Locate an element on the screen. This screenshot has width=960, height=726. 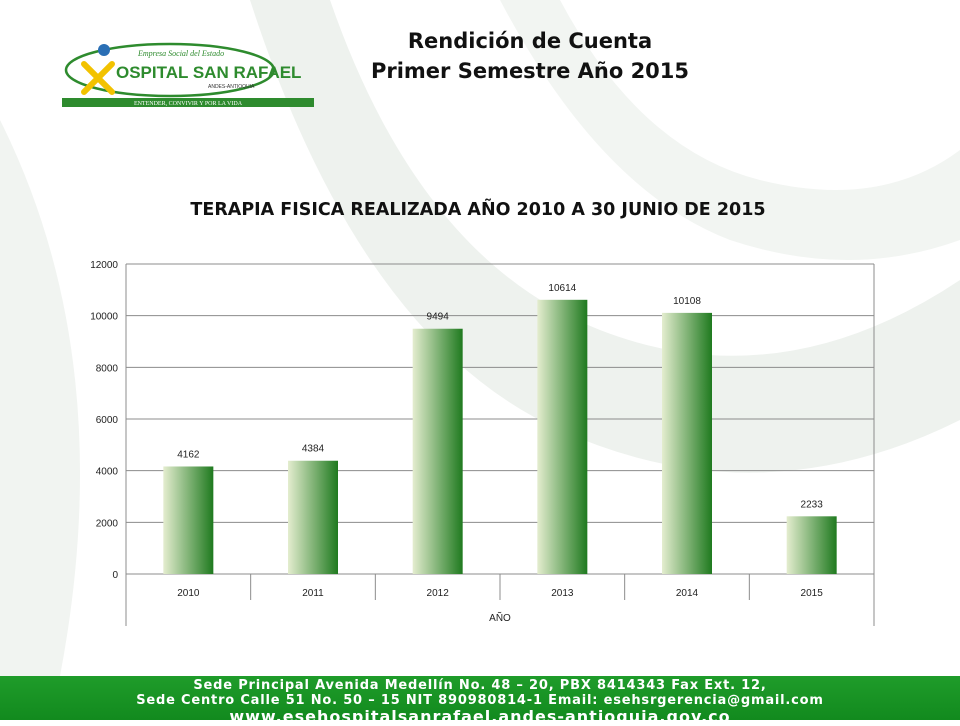
x-tick-label: 2015 is located at coordinates (812, 593).